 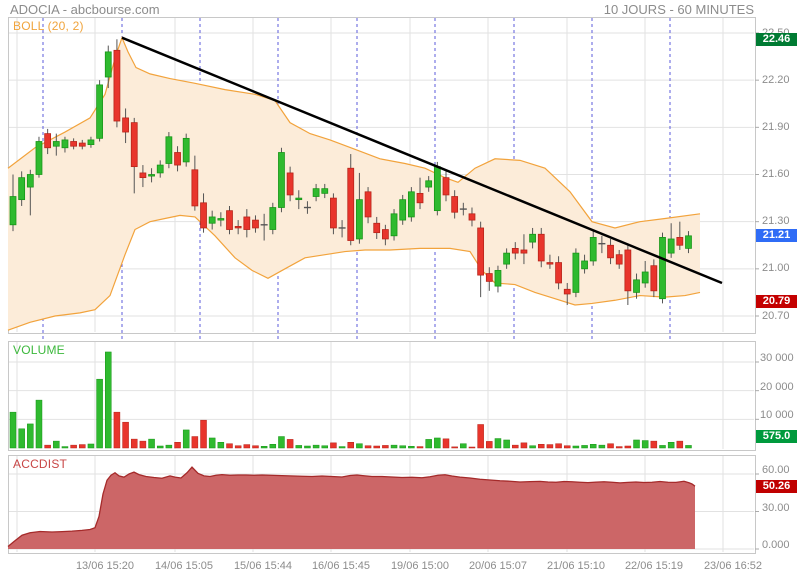 I want to click on x-axis-label: 23/06 16:52, so click(x=733, y=566).